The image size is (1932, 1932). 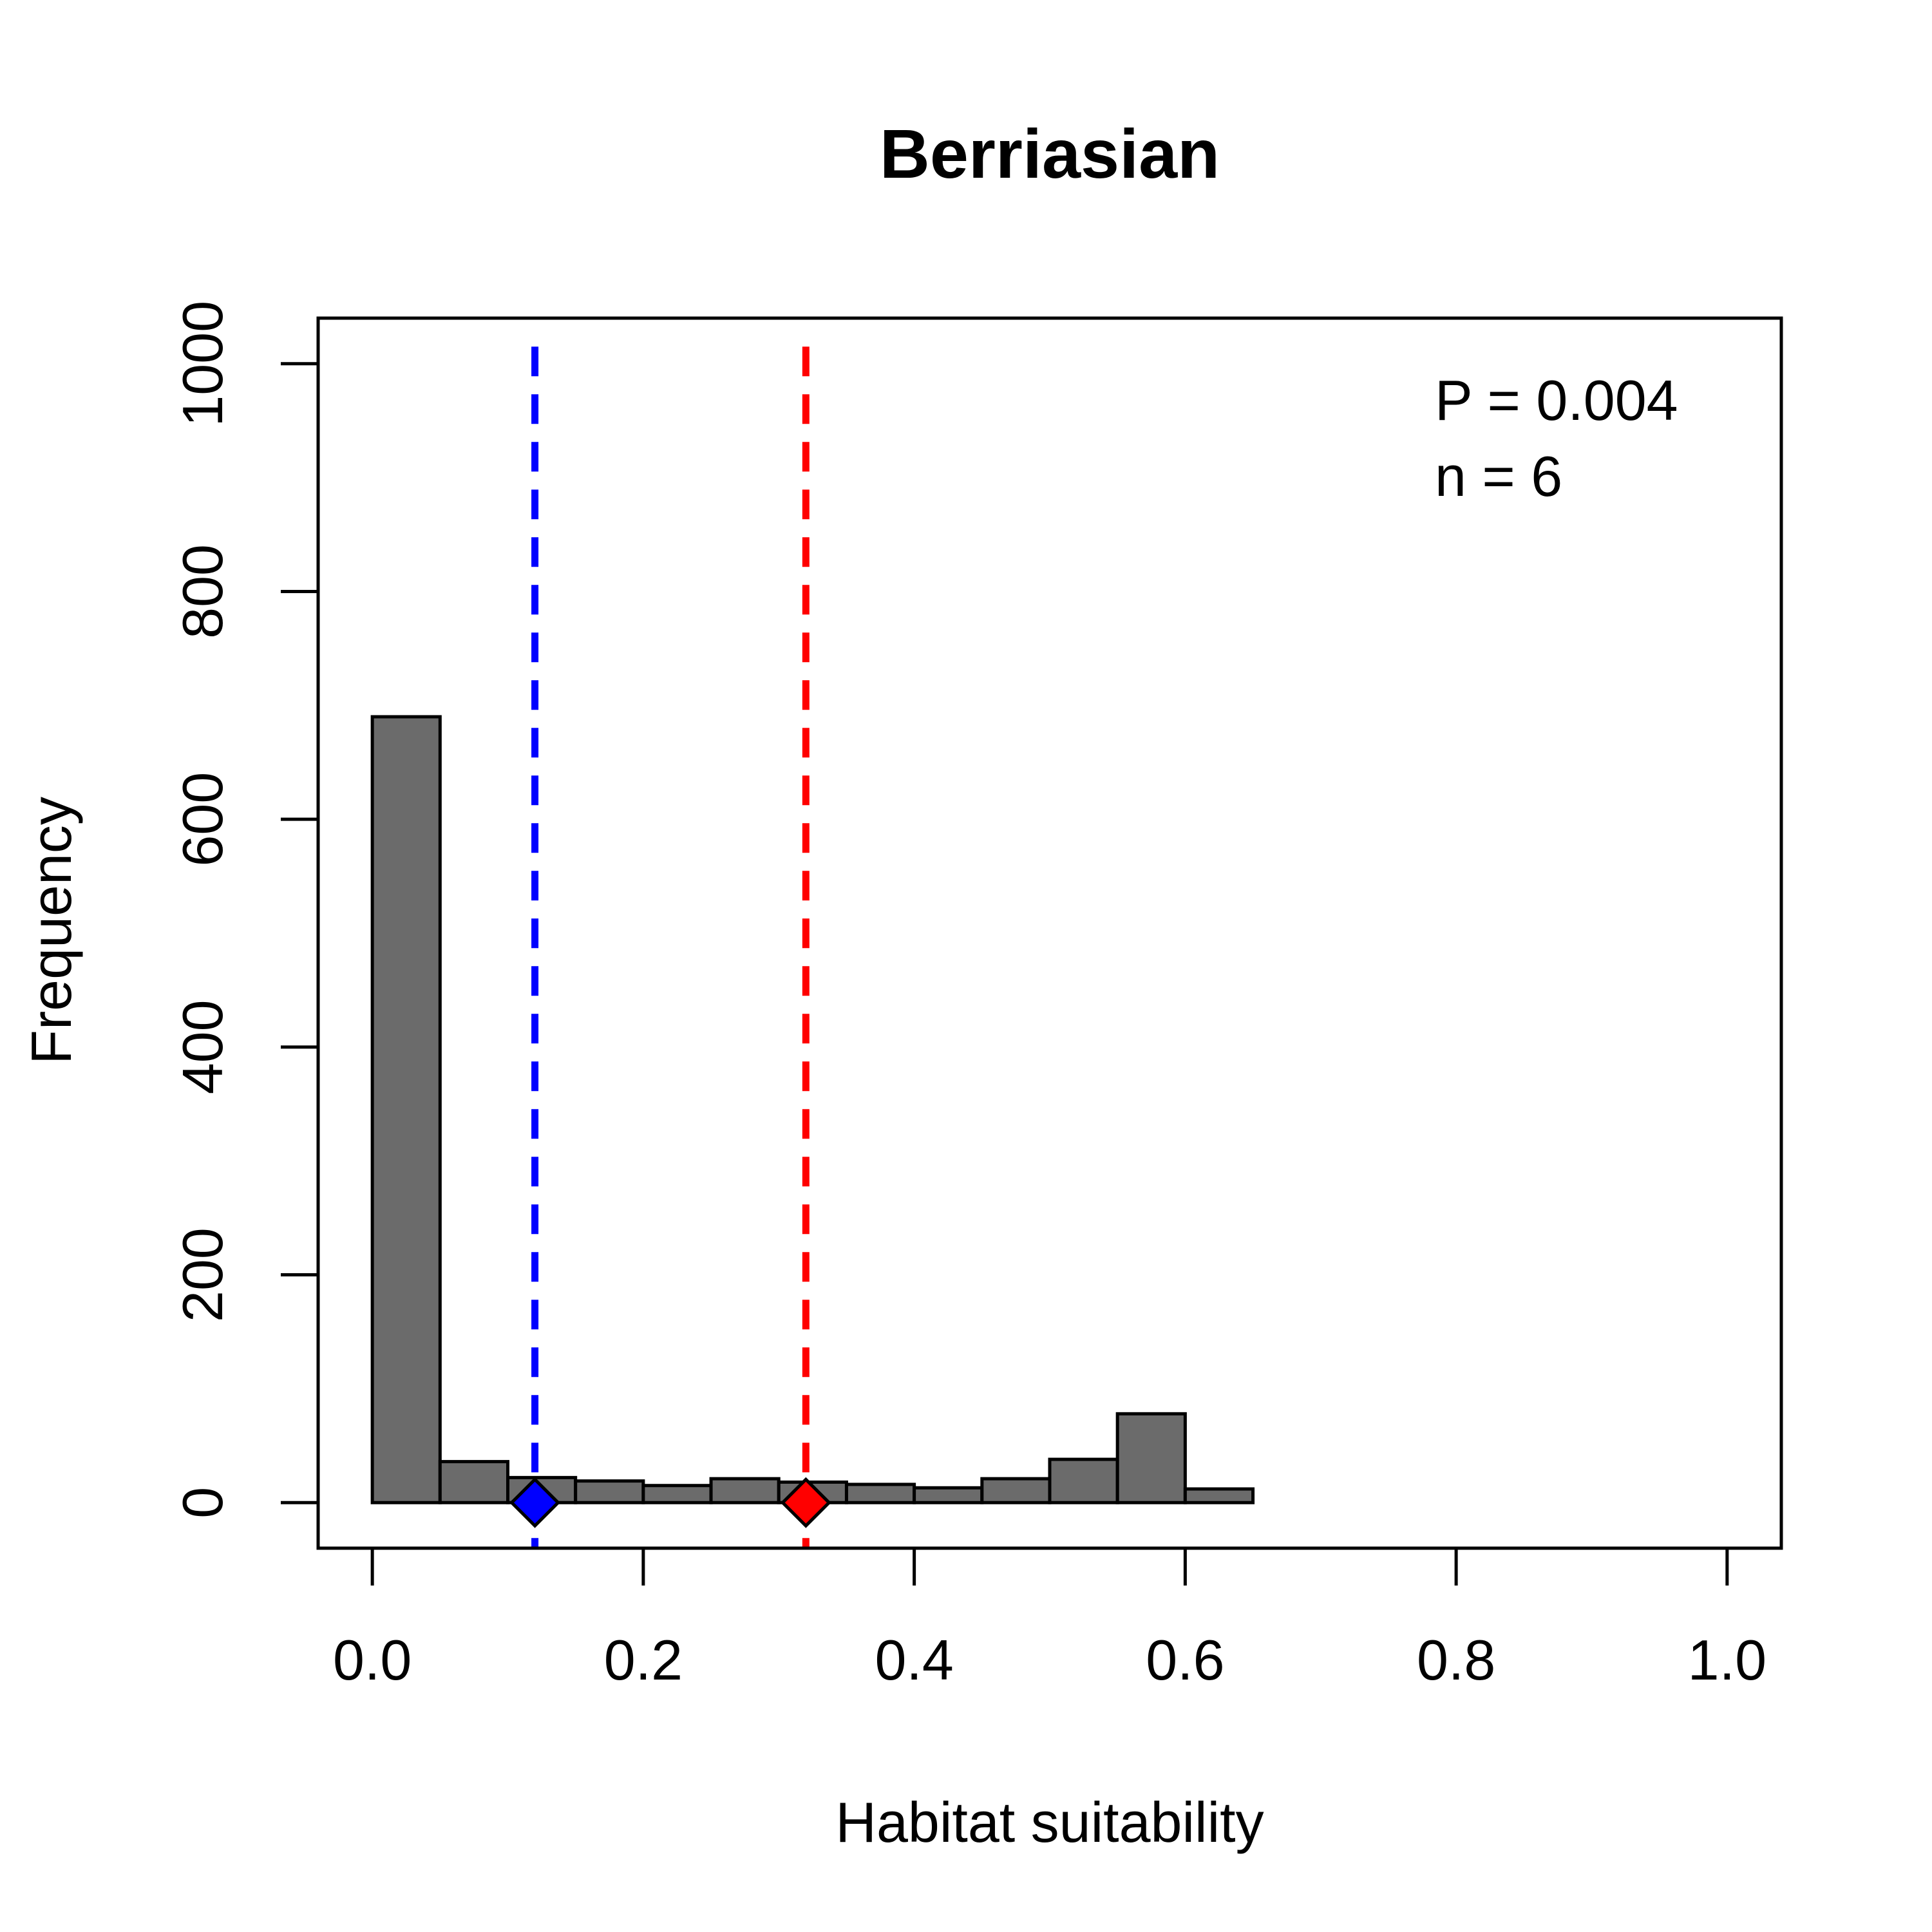 I want to click on x-tick-label-2: 0.4, so click(x=914, y=1660).